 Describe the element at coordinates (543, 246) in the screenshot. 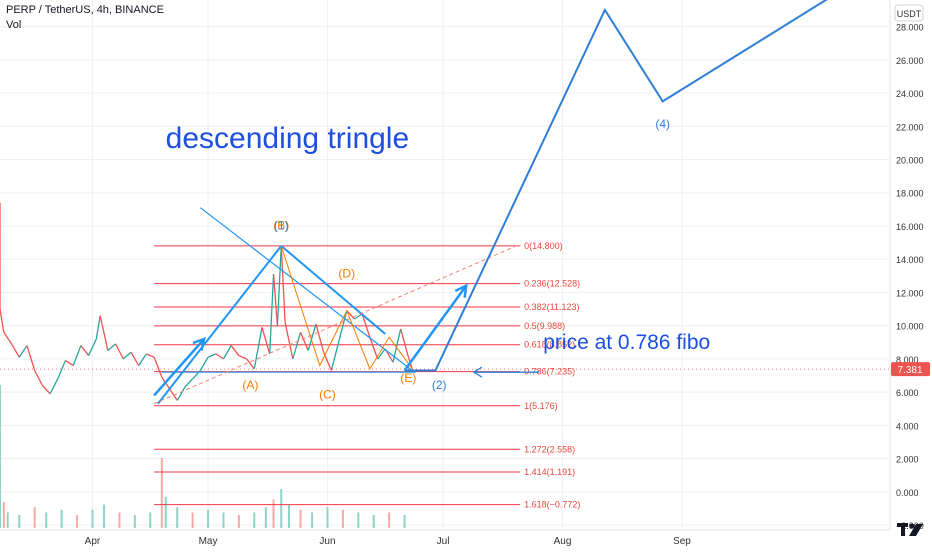

I see `fib-level-label: 0(14.800)` at that location.